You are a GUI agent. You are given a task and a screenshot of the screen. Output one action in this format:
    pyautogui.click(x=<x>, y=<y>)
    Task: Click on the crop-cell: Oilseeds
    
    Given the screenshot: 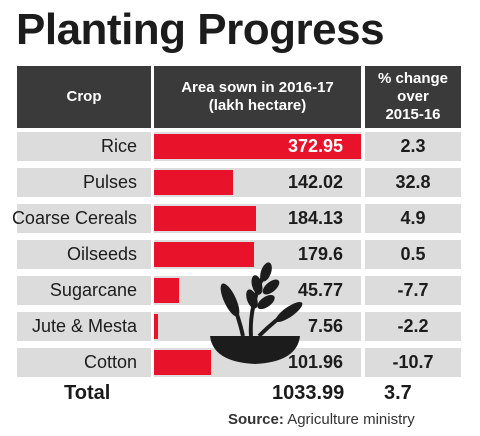 What is the action you would take?
    pyautogui.click(x=84, y=254)
    